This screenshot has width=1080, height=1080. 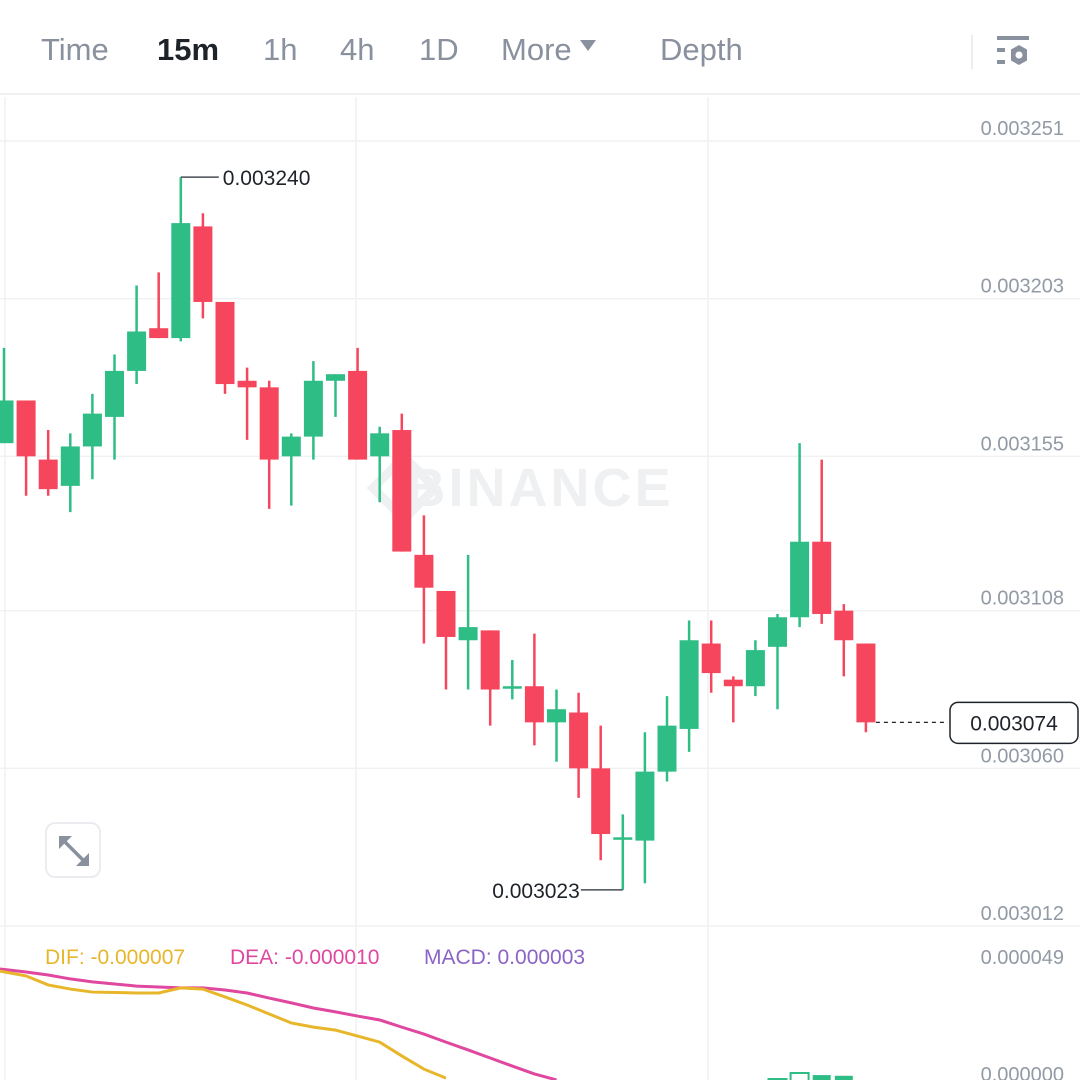 What do you see at coordinates (536, 49) in the screenshot?
I see `tab-more-label: More` at bounding box center [536, 49].